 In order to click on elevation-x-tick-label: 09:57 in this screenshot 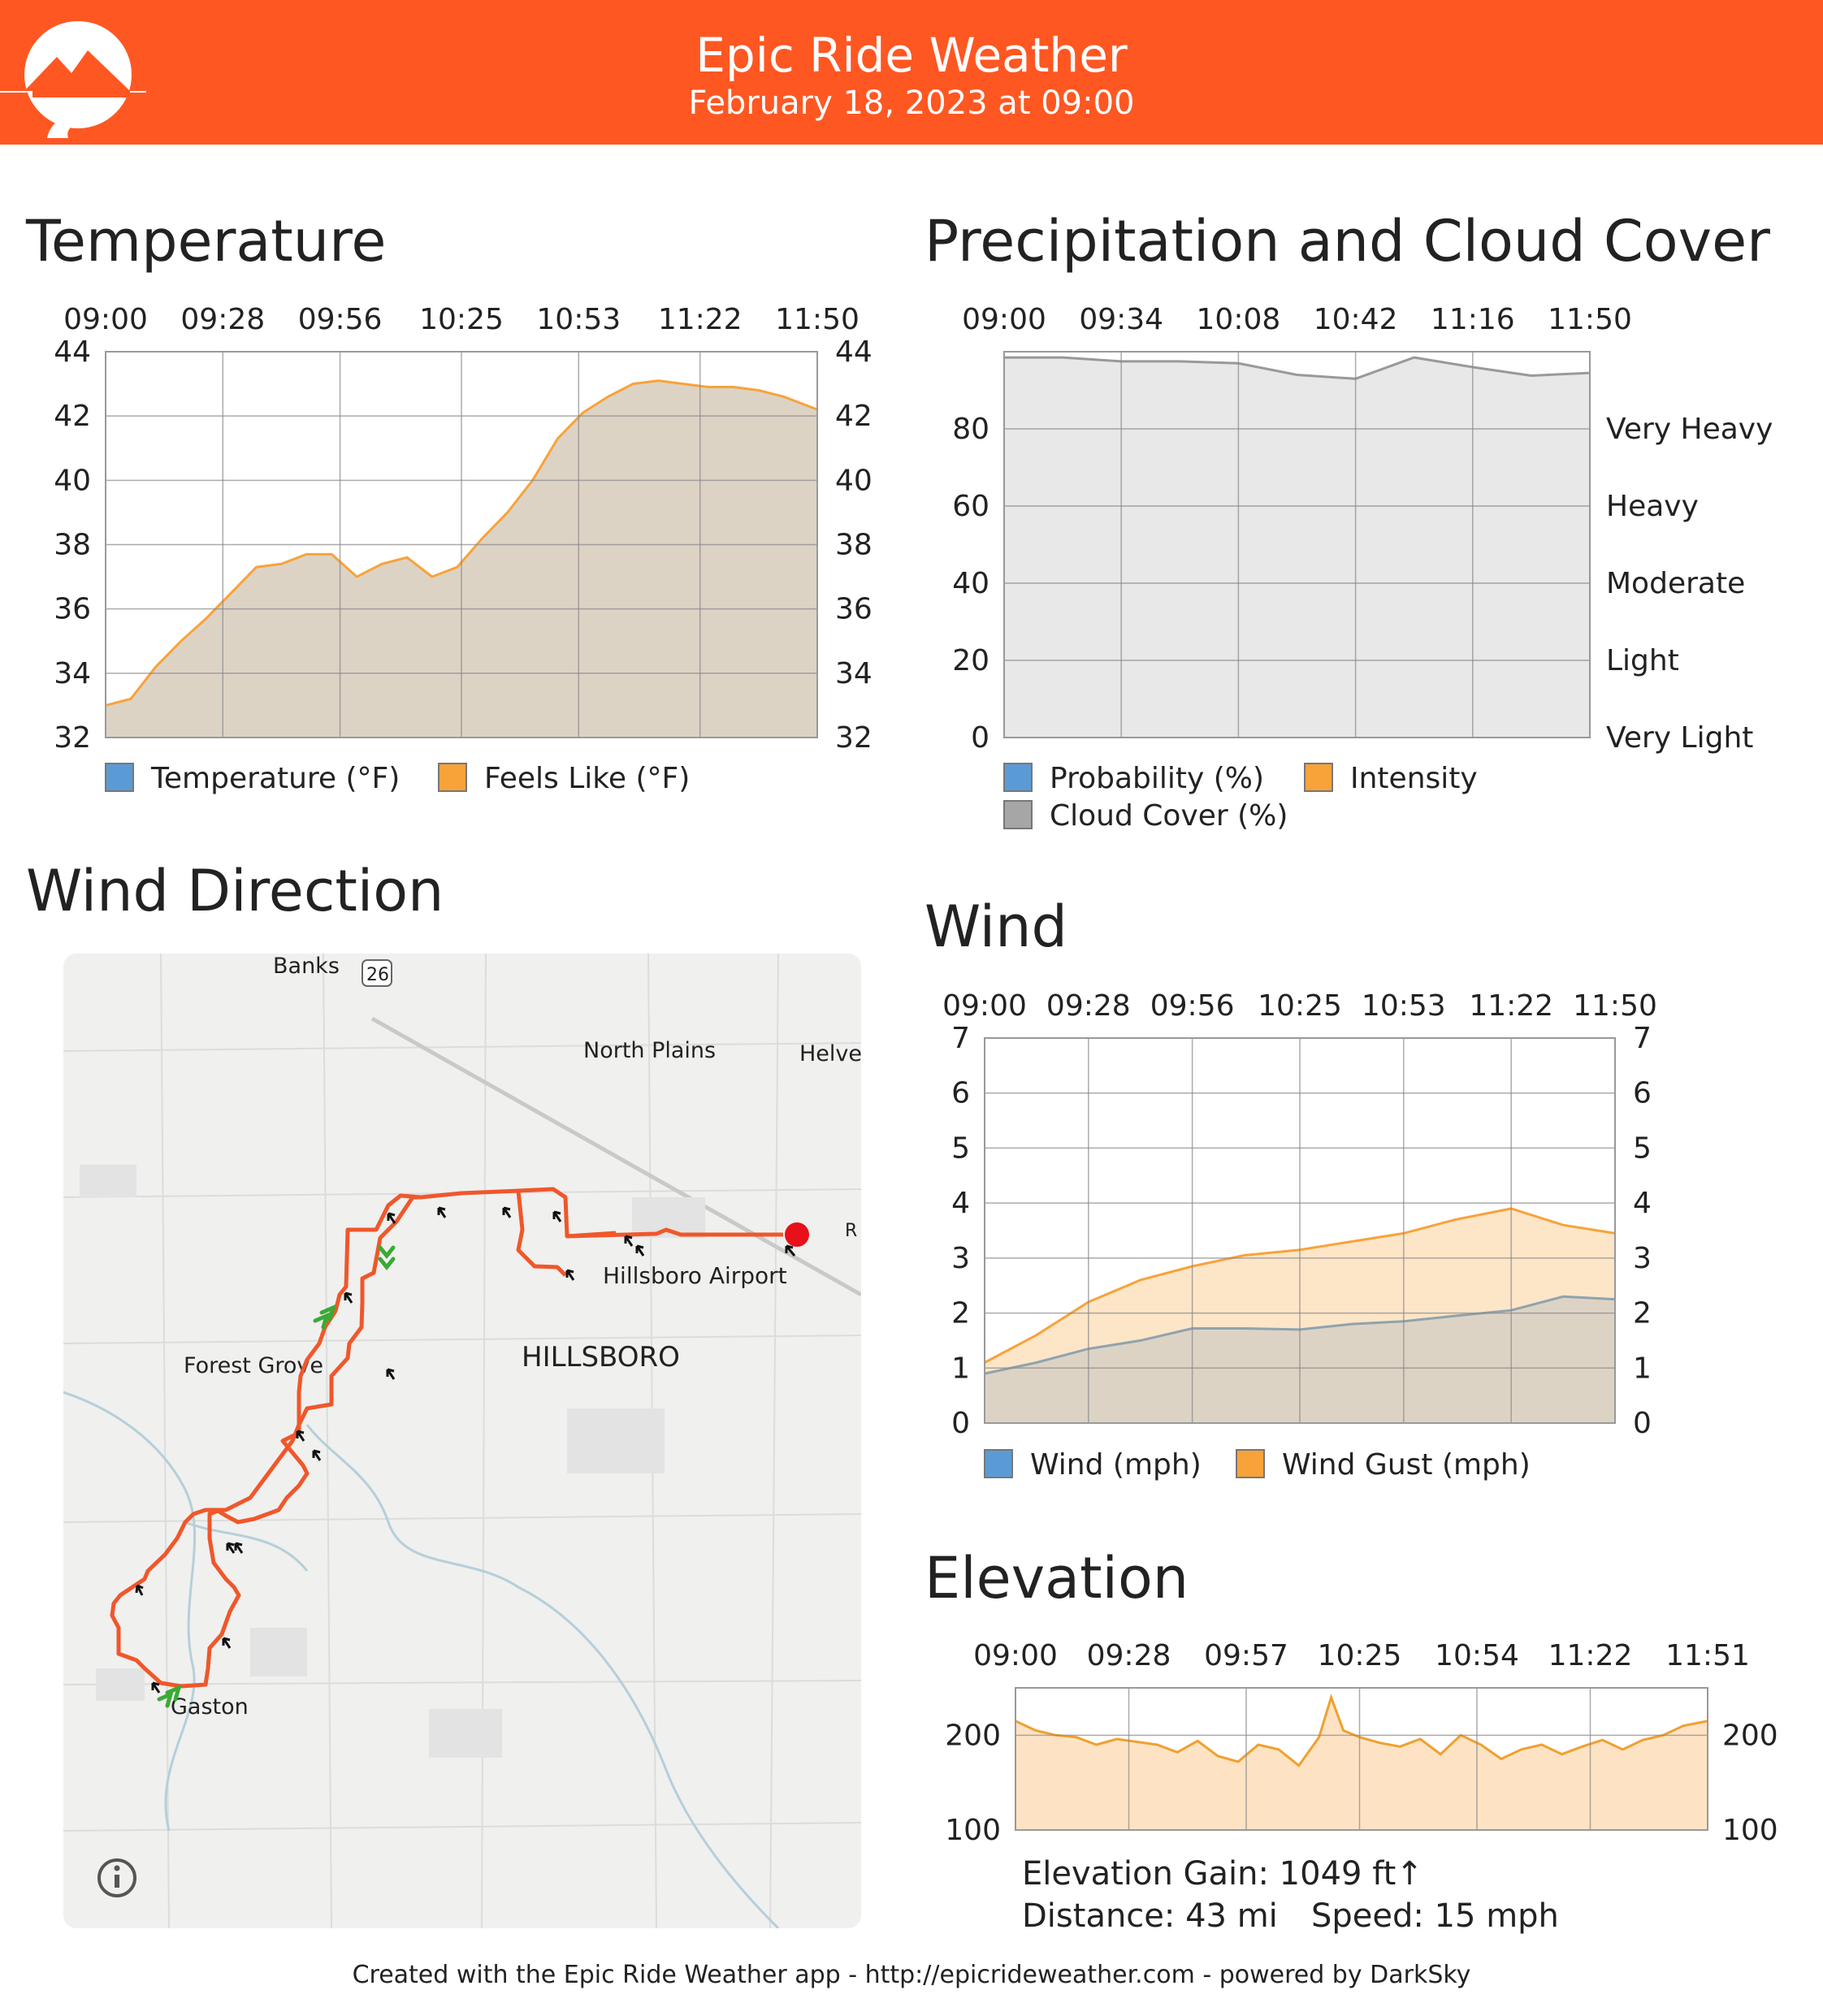, I will do `click(1246, 1655)`.